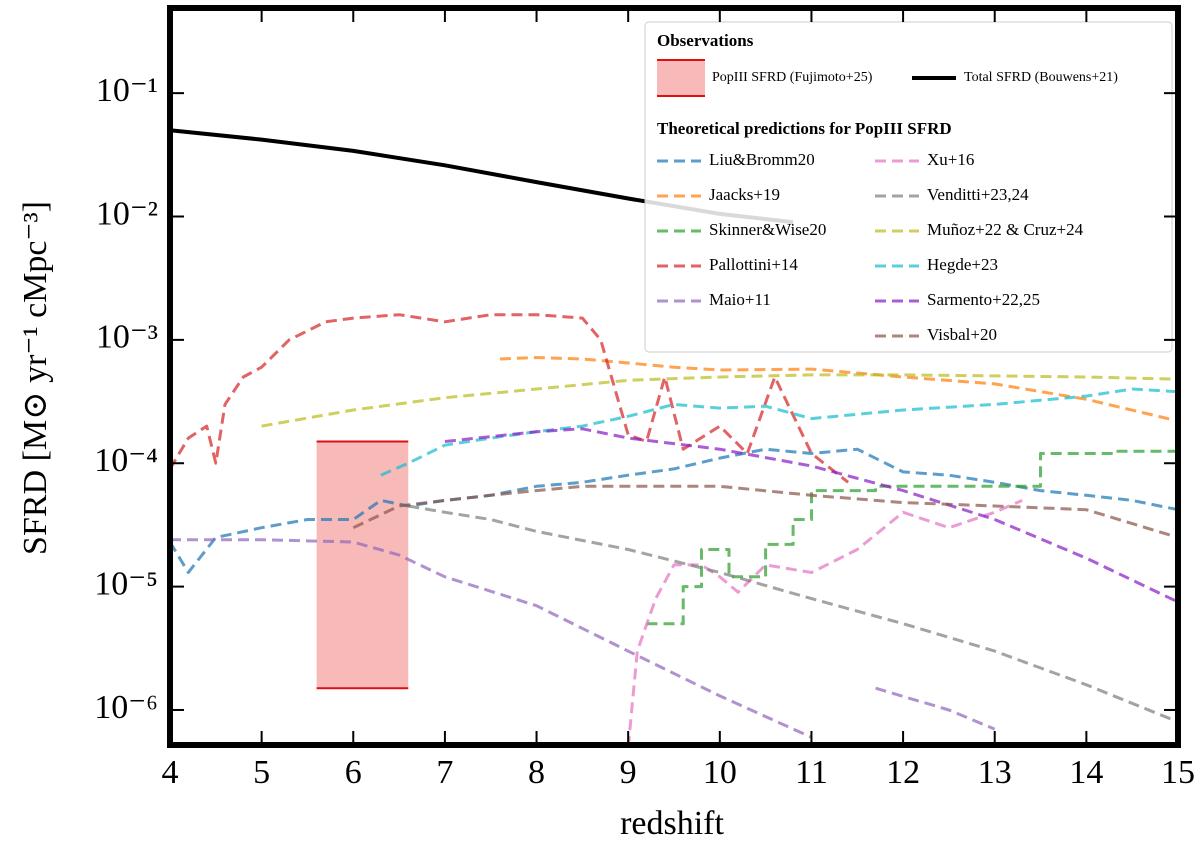  What do you see at coordinates (126, 583) in the screenshot?
I see `y-tick-label: 10⁻⁵` at bounding box center [126, 583].